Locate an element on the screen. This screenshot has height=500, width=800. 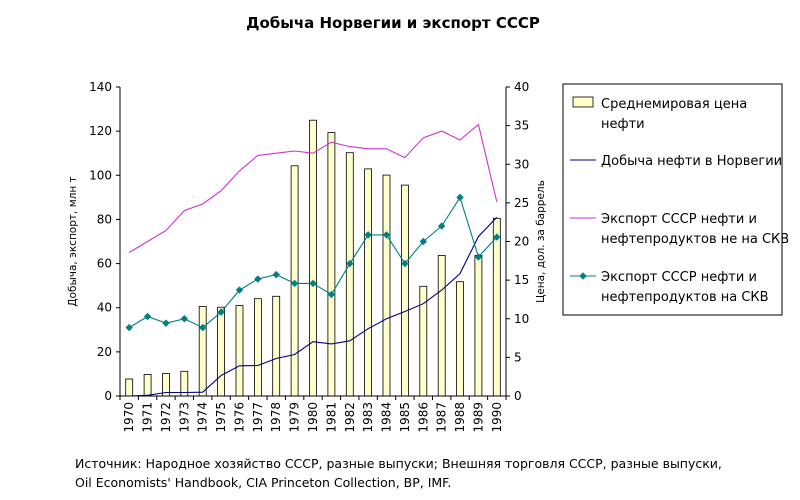
y-right-tick-label: 35 is located at coordinates (521, 126).